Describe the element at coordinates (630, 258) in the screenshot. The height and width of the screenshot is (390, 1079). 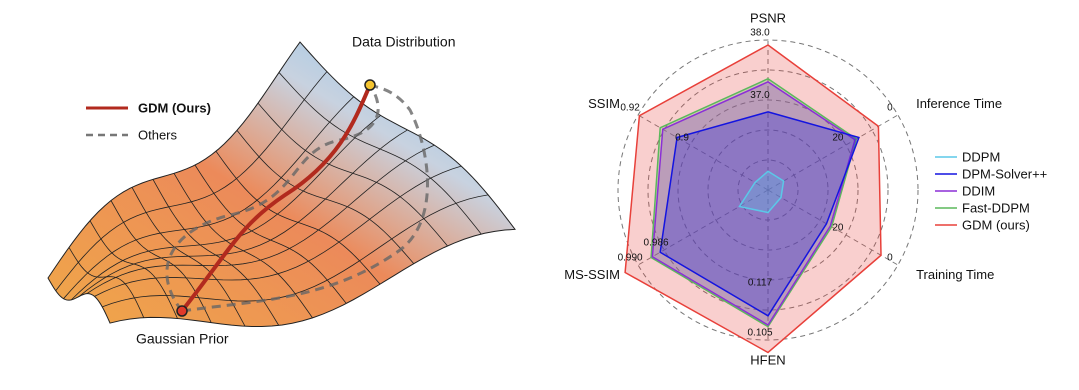
I see `tick-label: 0.990` at that location.